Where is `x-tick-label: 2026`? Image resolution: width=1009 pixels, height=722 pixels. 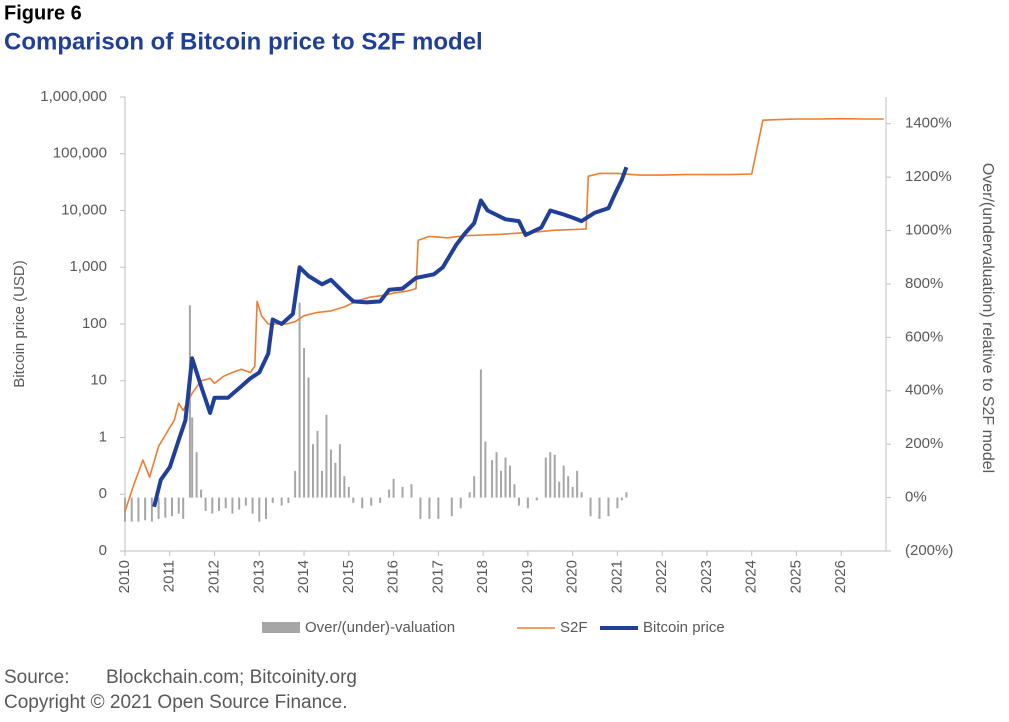
x-tick-label: 2026 is located at coordinates (840, 576).